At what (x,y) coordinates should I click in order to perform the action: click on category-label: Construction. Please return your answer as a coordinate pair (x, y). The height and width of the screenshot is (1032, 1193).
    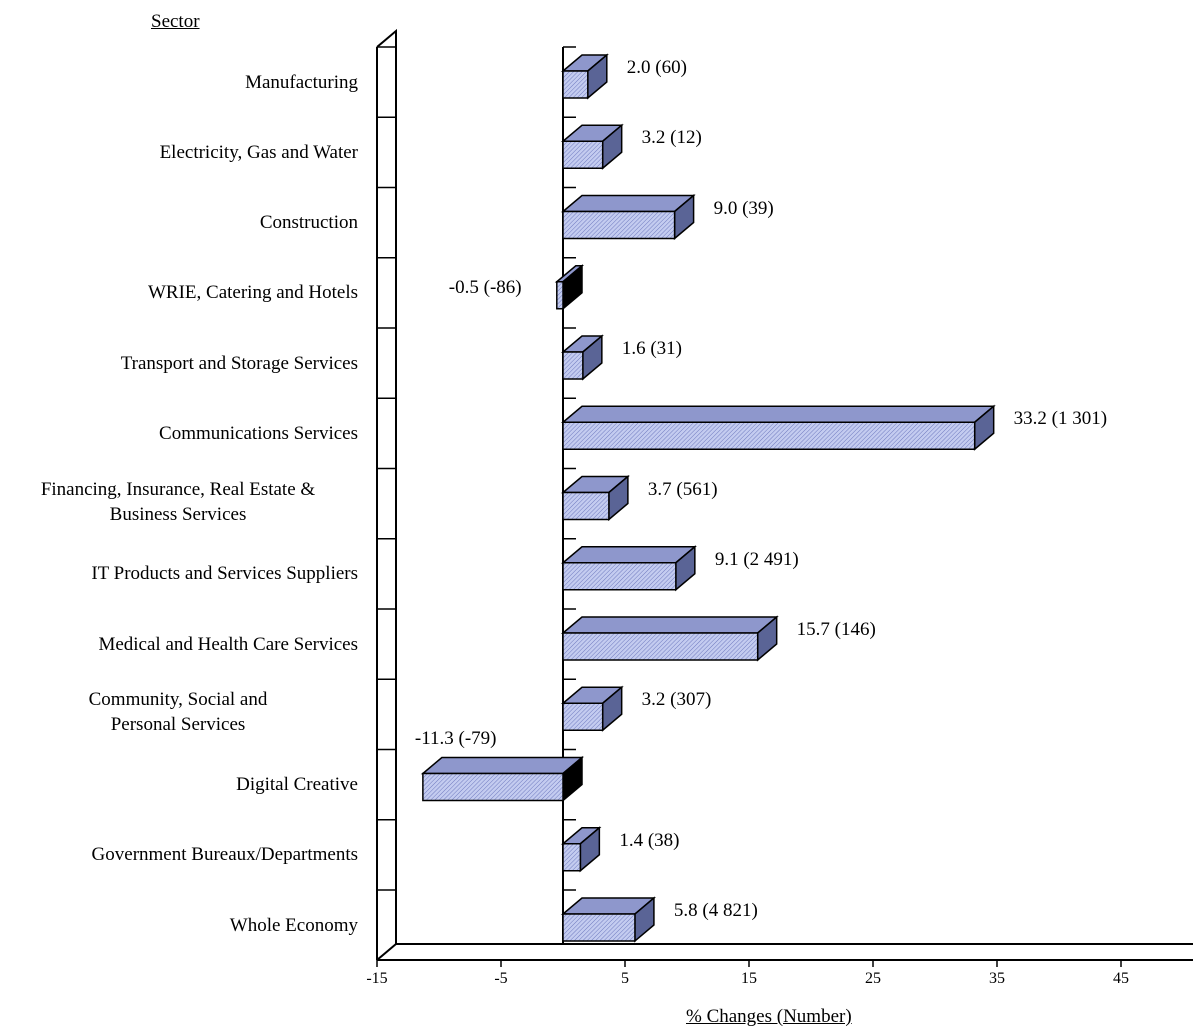
    Looking at the image, I should click on (308, 222).